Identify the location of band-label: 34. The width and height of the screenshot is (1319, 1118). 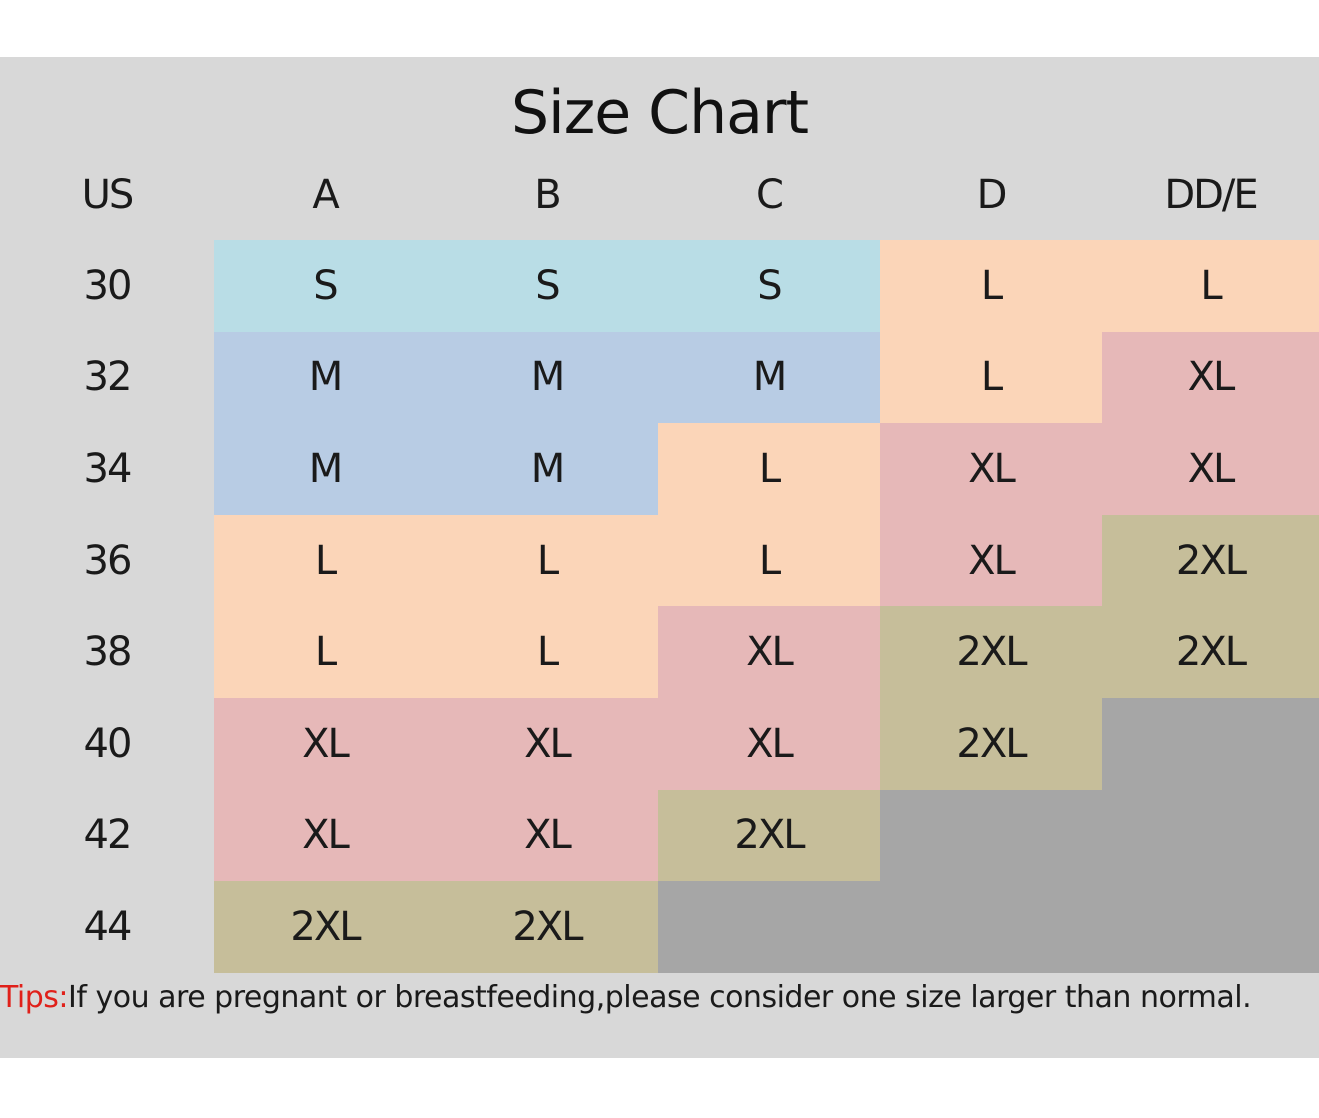
(108, 469).